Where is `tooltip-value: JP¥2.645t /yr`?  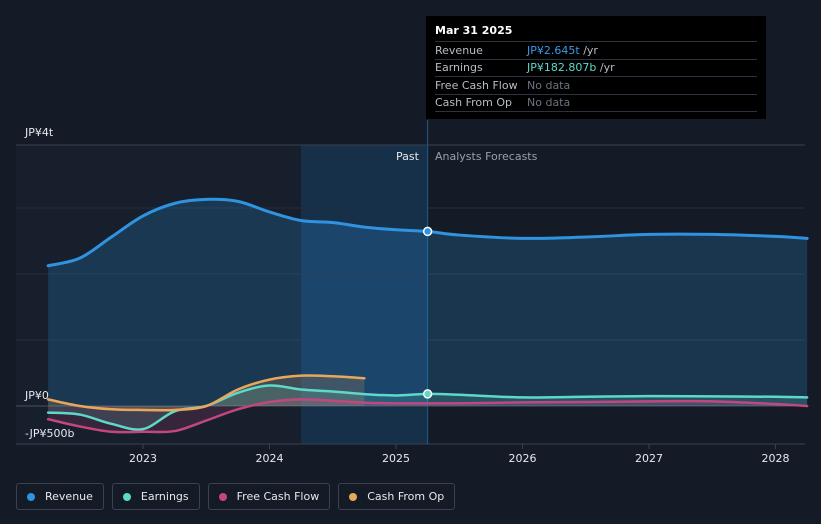
tooltip-value: JP¥2.645t /yr is located at coordinates (562, 50).